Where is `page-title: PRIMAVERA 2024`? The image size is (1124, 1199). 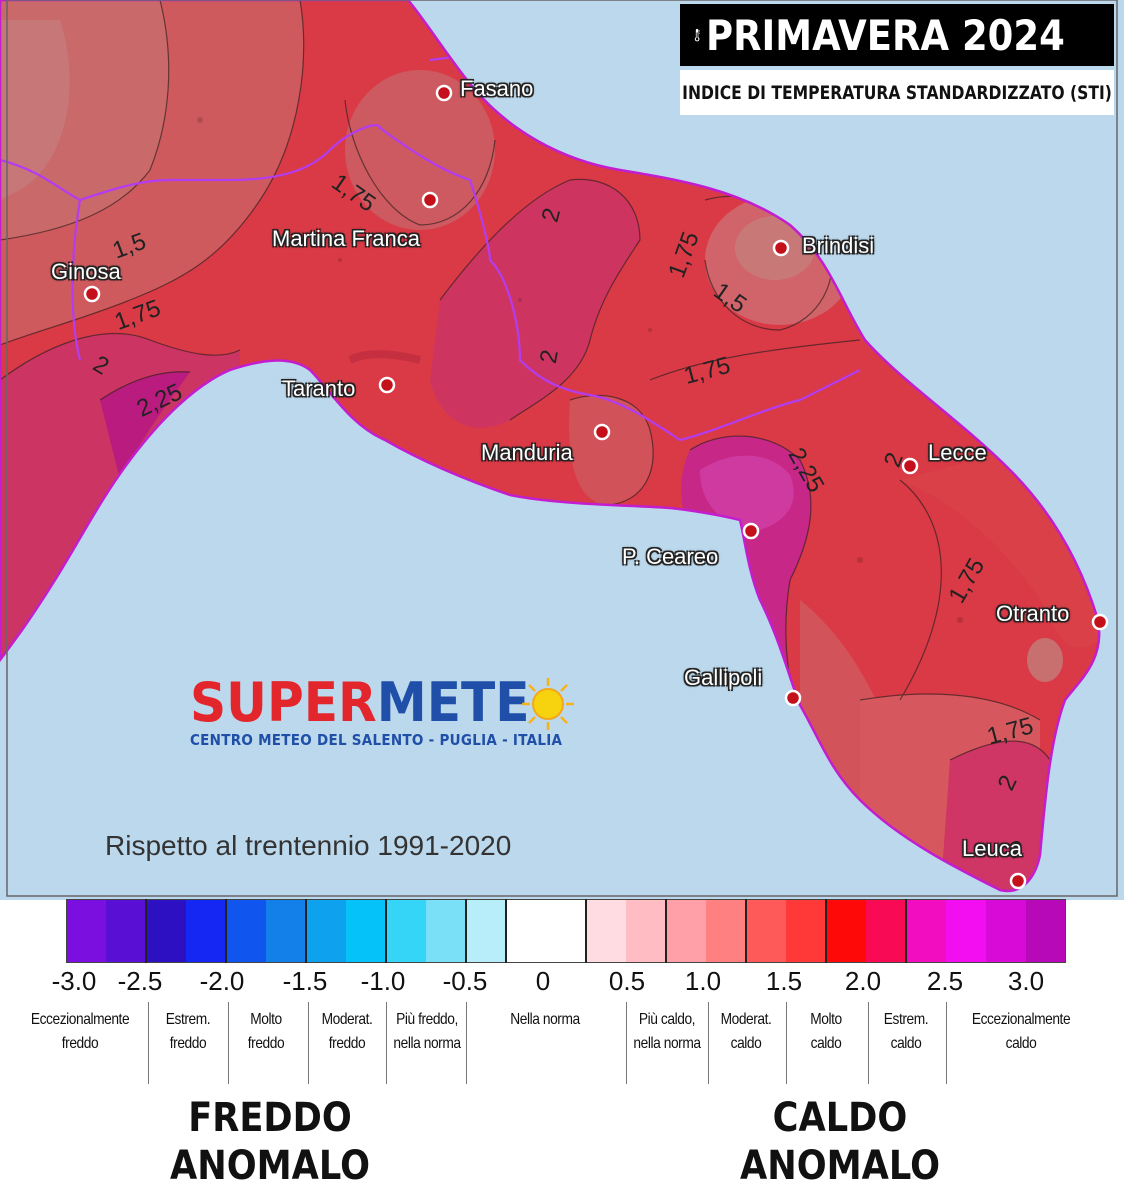 page-title: PRIMAVERA 2024 is located at coordinates (886, 35).